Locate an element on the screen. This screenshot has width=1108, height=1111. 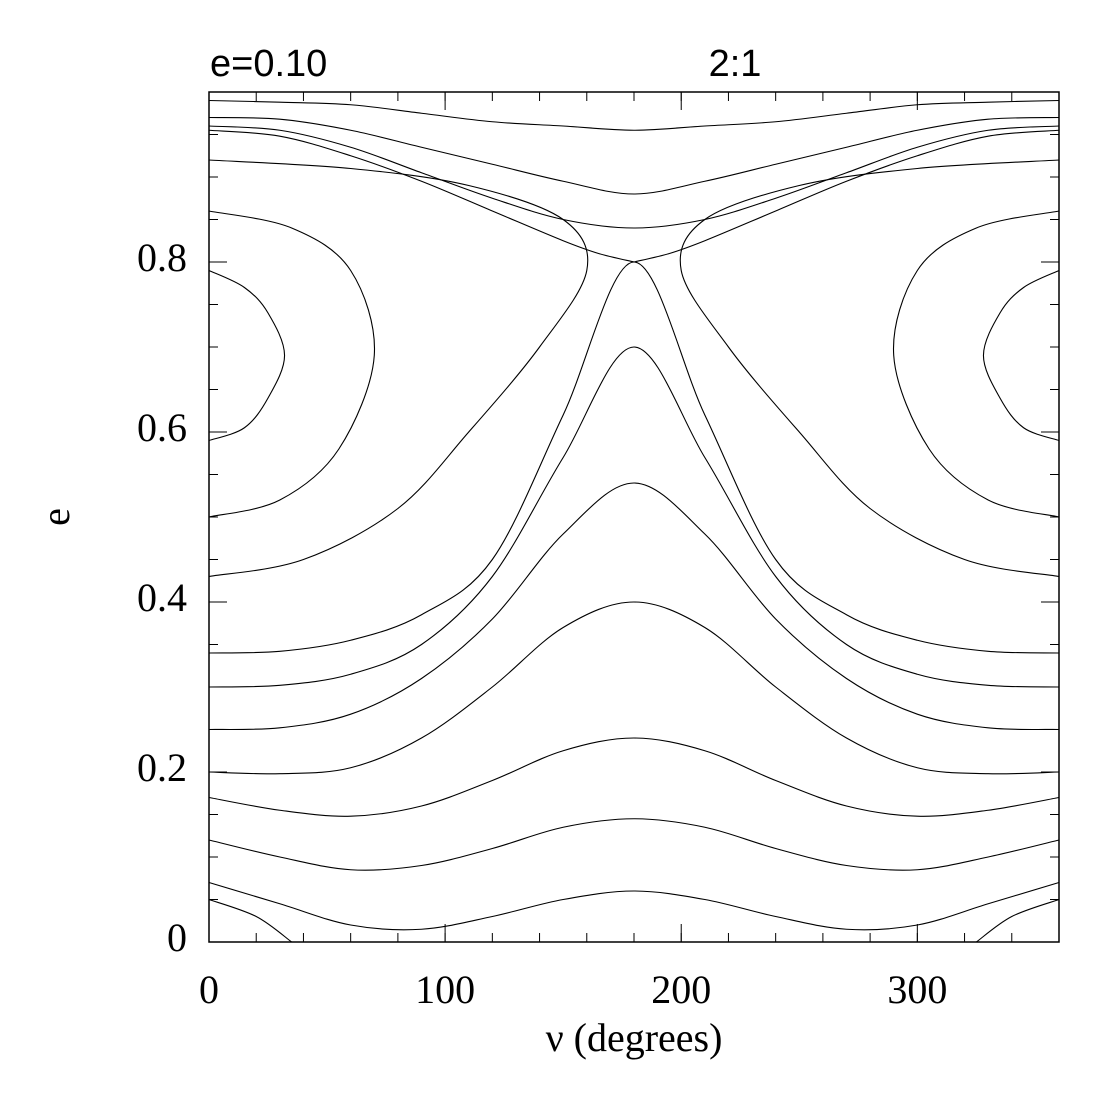
y-tick-label: 0.4 is located at coordinates (162, 597).